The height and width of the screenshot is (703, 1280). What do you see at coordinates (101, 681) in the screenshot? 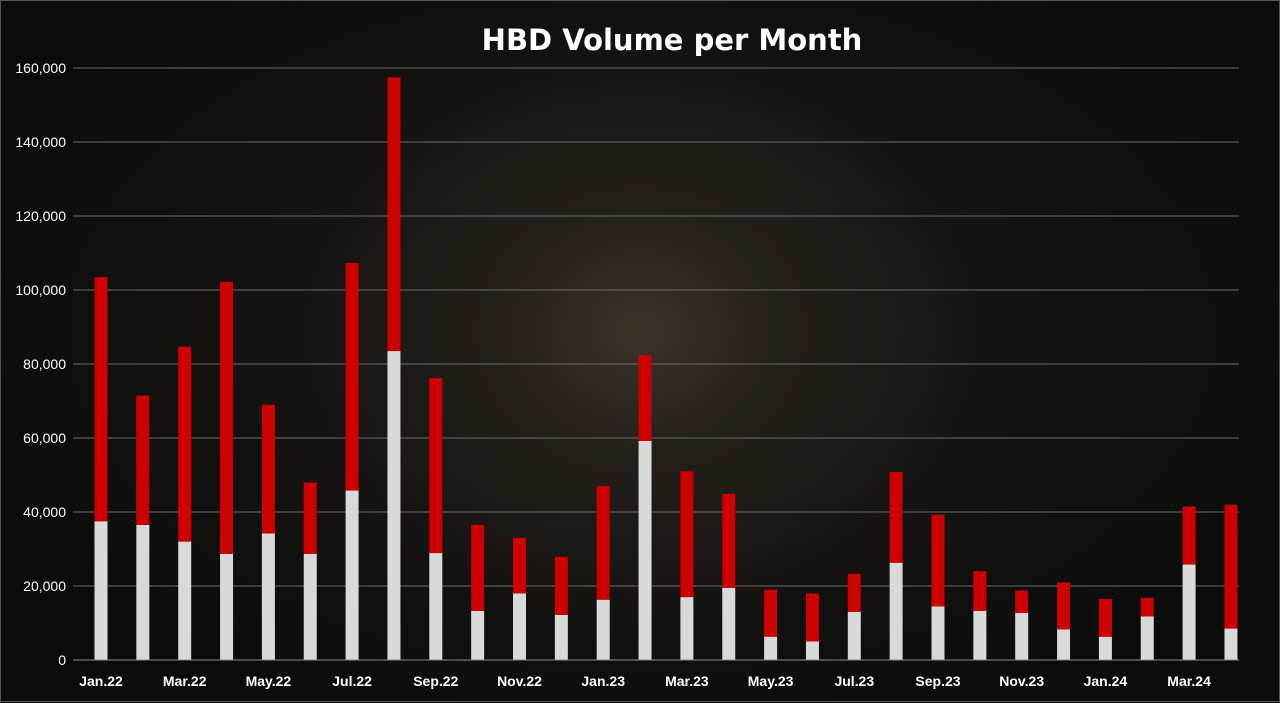
I see `x-tick-label: Jan.22` at bounding box center [101, 681].